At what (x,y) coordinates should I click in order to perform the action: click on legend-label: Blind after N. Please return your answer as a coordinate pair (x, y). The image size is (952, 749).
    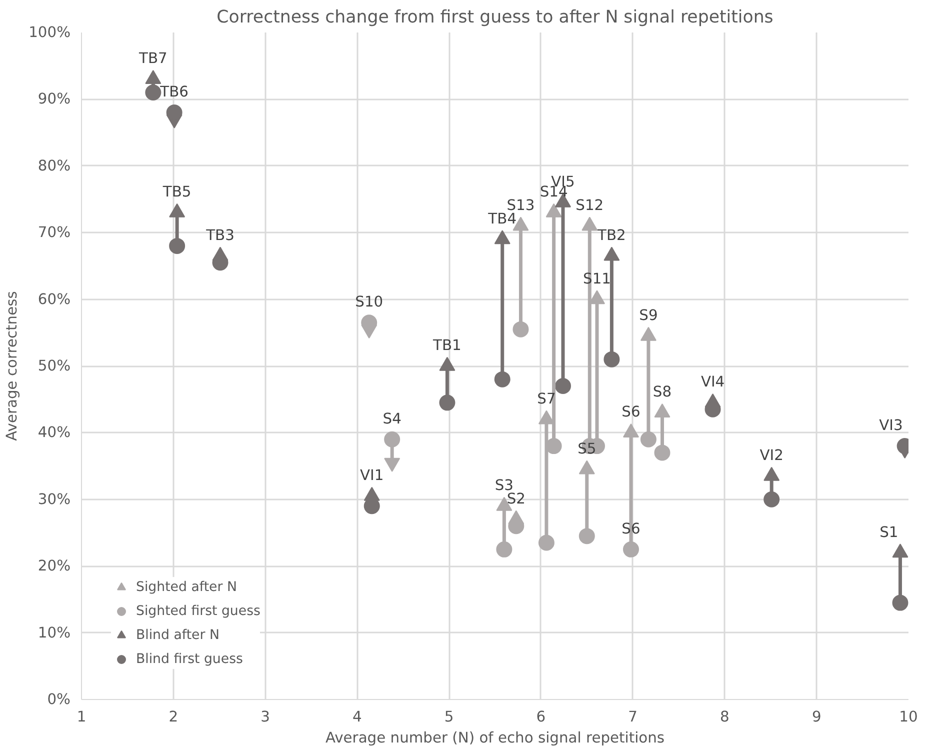
    Looking at the image, I should click on (178, 635).